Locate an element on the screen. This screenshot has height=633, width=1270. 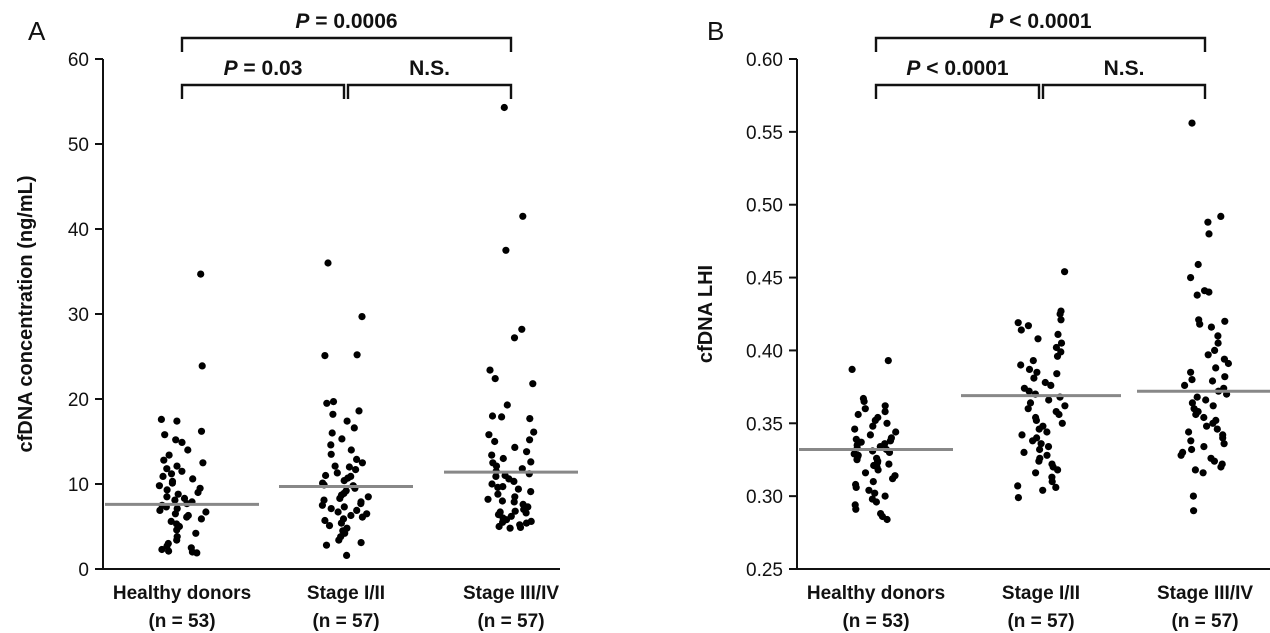
p-value-text: < 0.0001 is located at coordinates (964, 68).